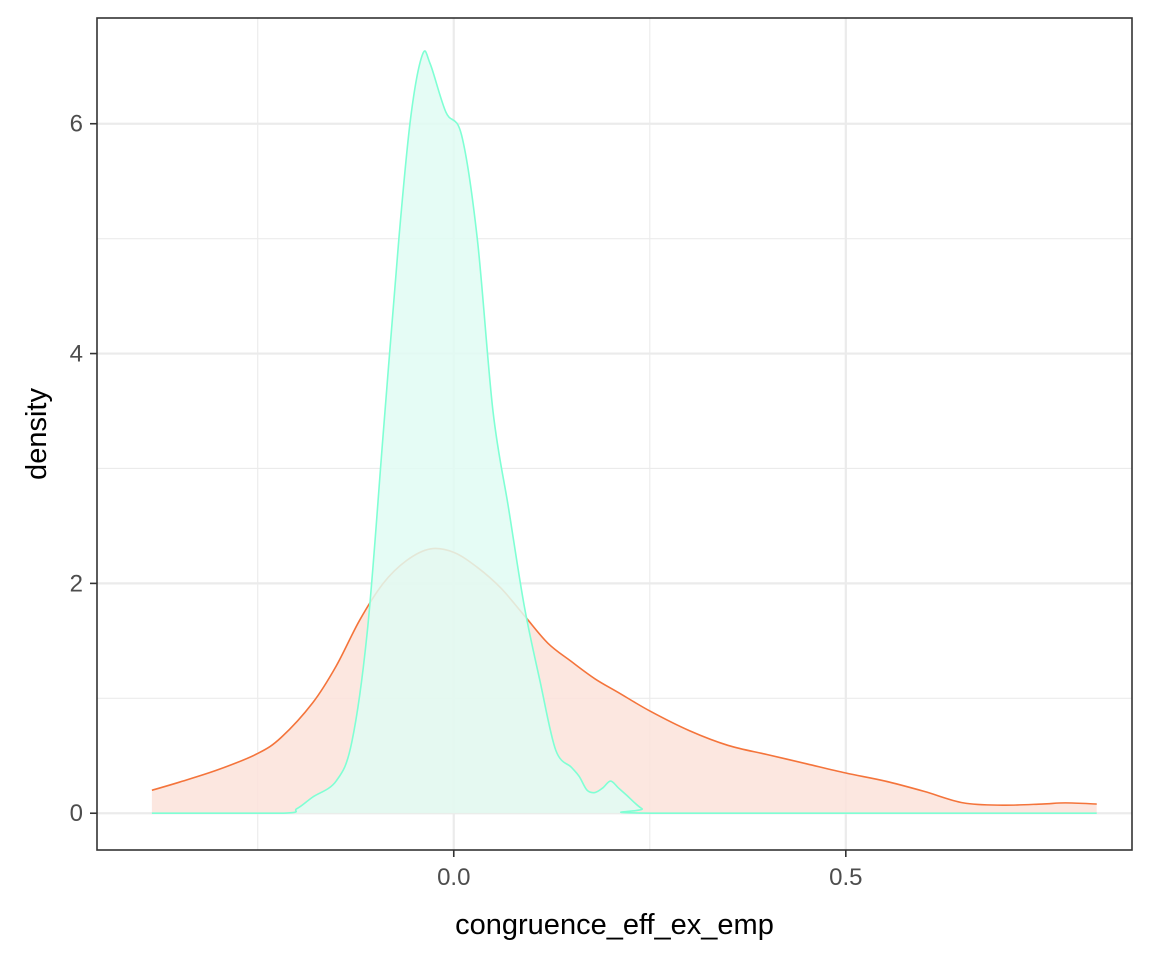 Image resolution: width=1152 pixels, height=965 pixels. What do you see at coordinates (76, 354) in the screenshot?
I see `y-tick-label: 4` at bounding box center [76, 354].